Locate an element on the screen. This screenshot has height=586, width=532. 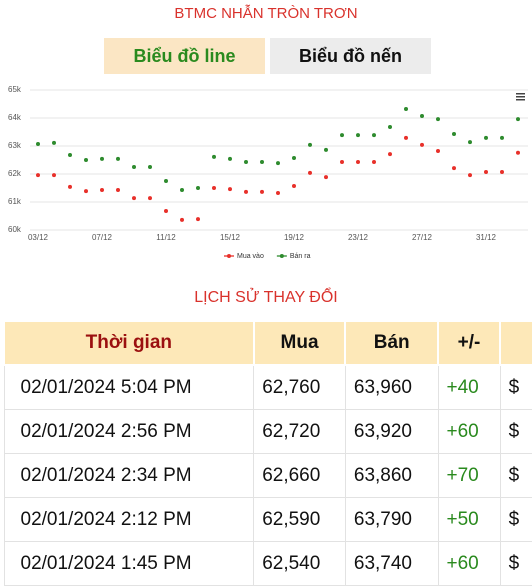
x-tick-label: 15/12 is located at coordinates (230, 237).